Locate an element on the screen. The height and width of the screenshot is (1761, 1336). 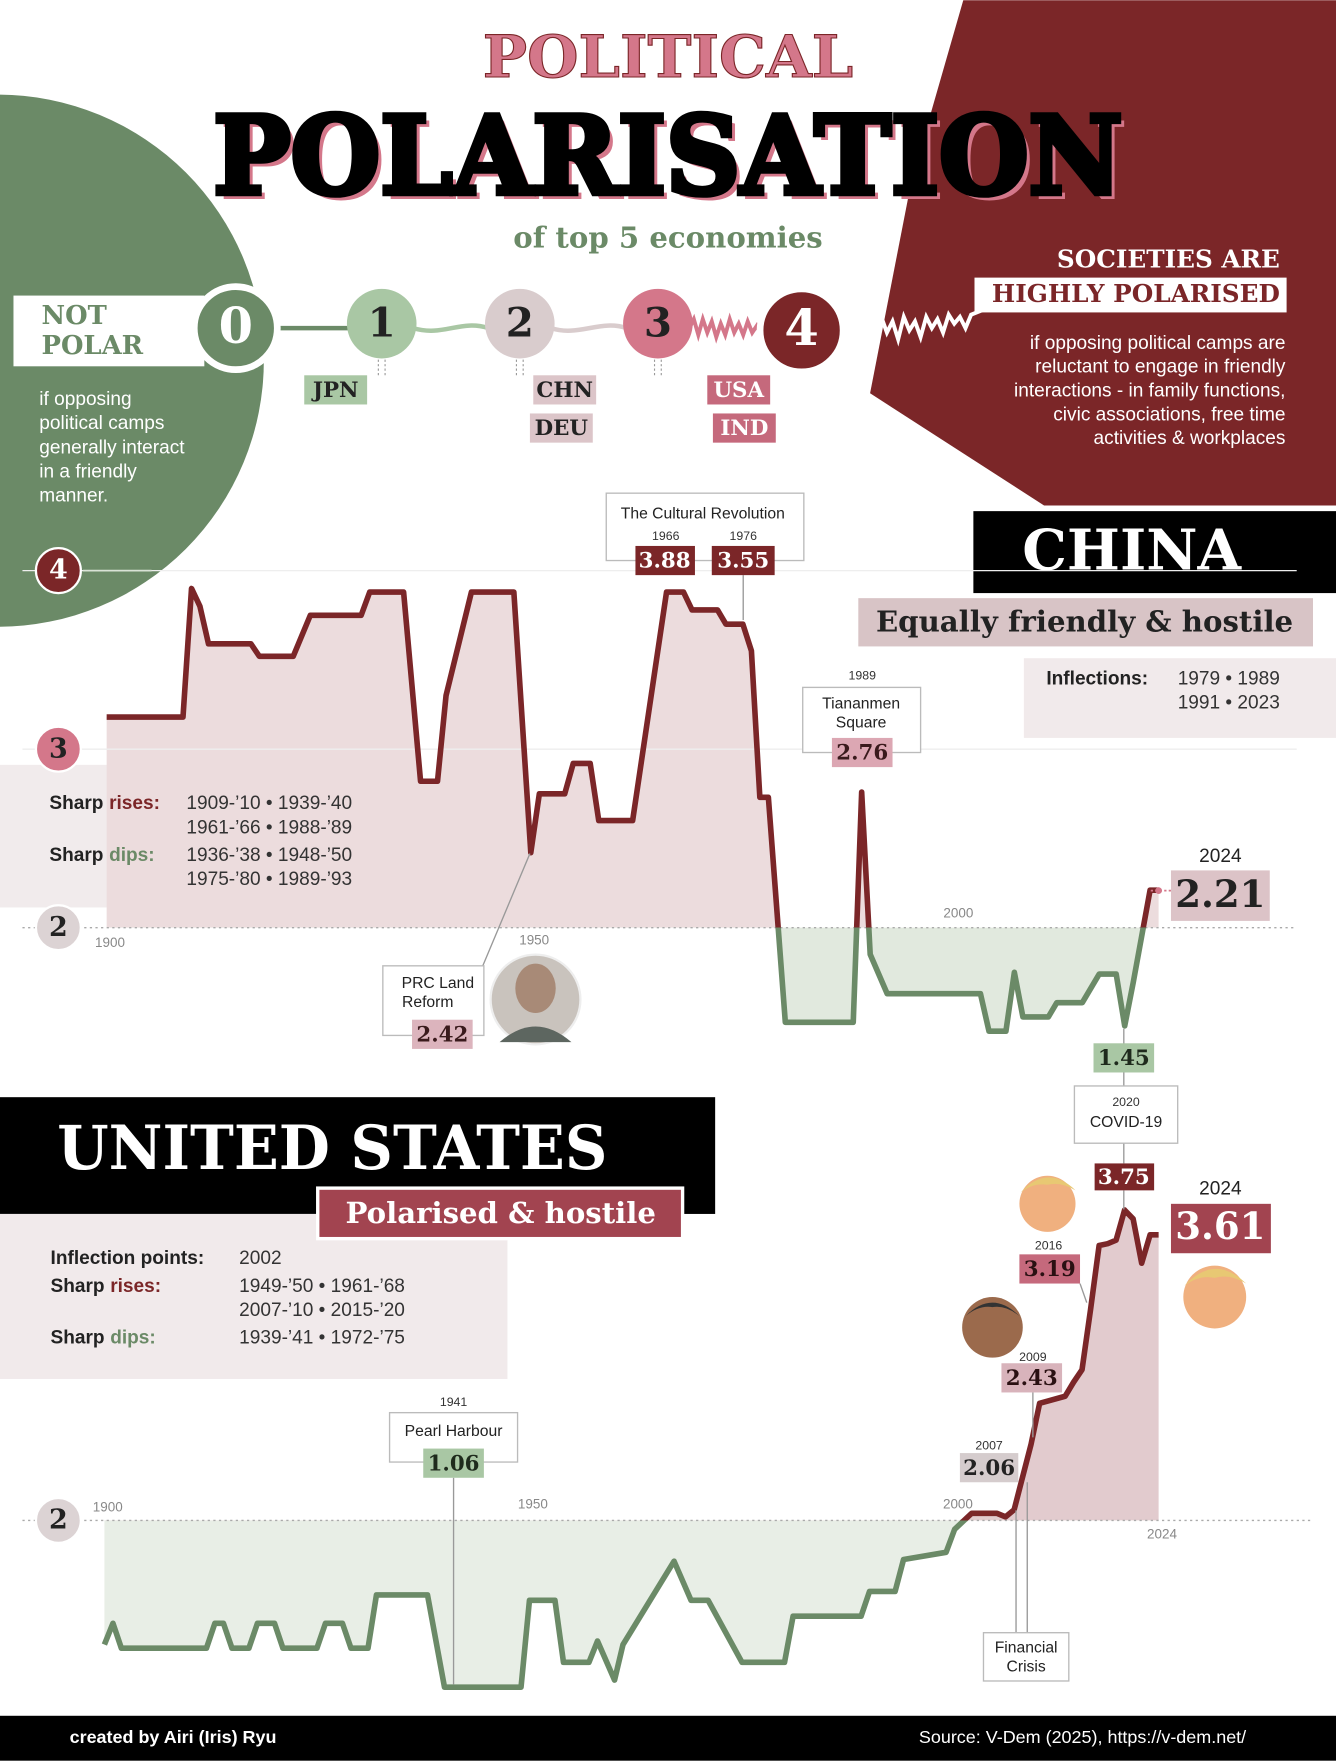
info-box is located at coordinates (254, 1296).